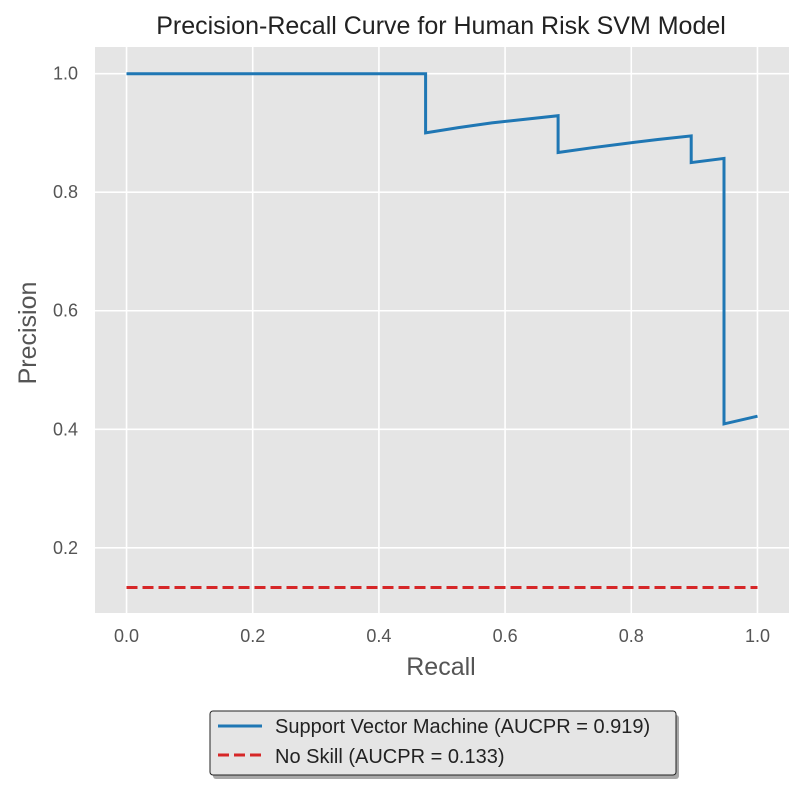 The height and width of the screenshot is (790, 805). I want to click on legend-label-no-skill: No Skill (AUCPR = 0.133), so click(390, 757).